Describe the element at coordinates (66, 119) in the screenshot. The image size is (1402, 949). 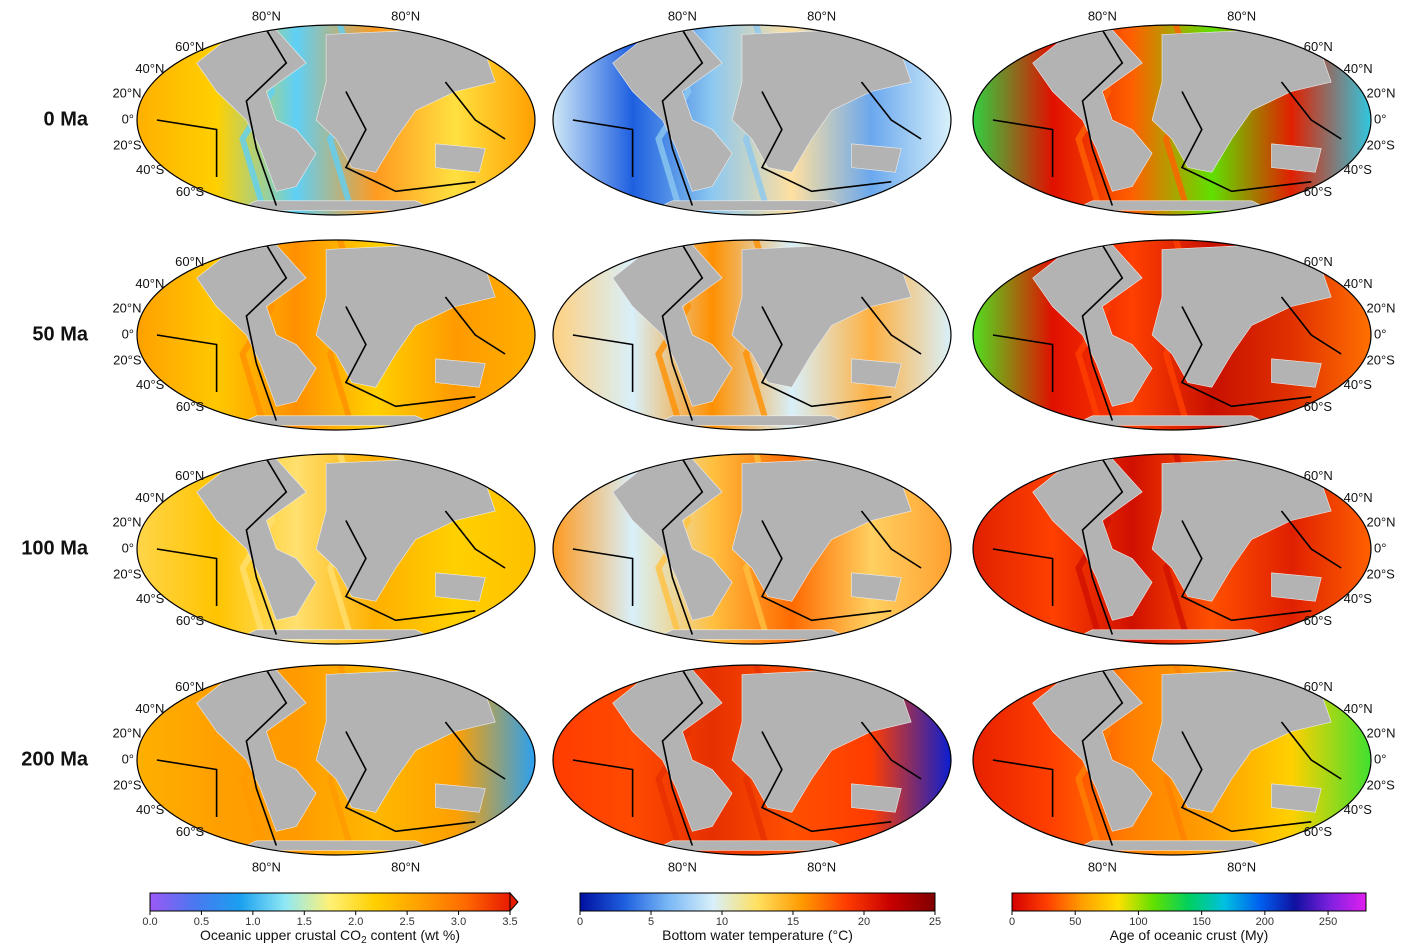
I see `row-label: 0 Ma` at that location.